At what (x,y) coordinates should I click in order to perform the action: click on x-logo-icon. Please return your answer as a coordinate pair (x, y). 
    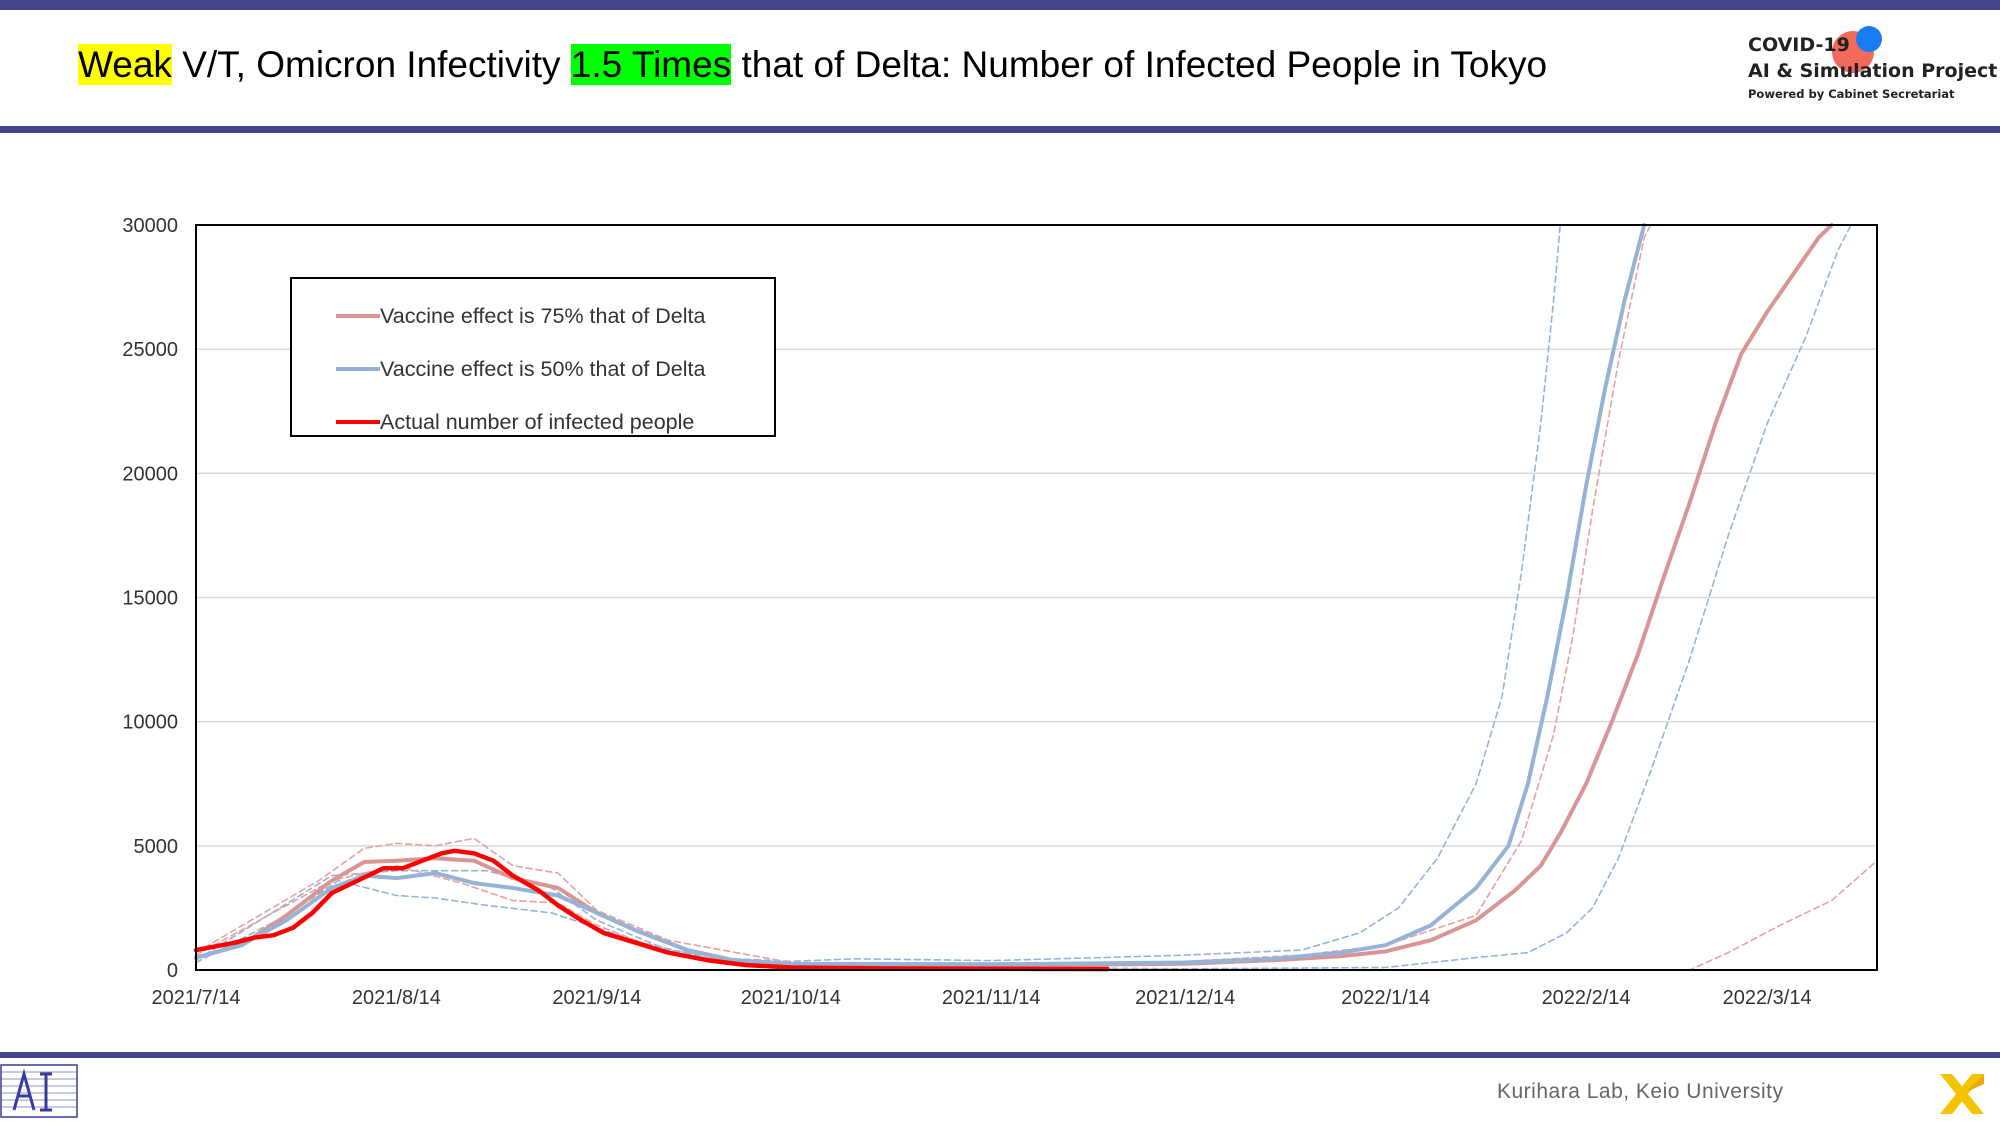
    Looking at the image, I should click on (1962, 1094).